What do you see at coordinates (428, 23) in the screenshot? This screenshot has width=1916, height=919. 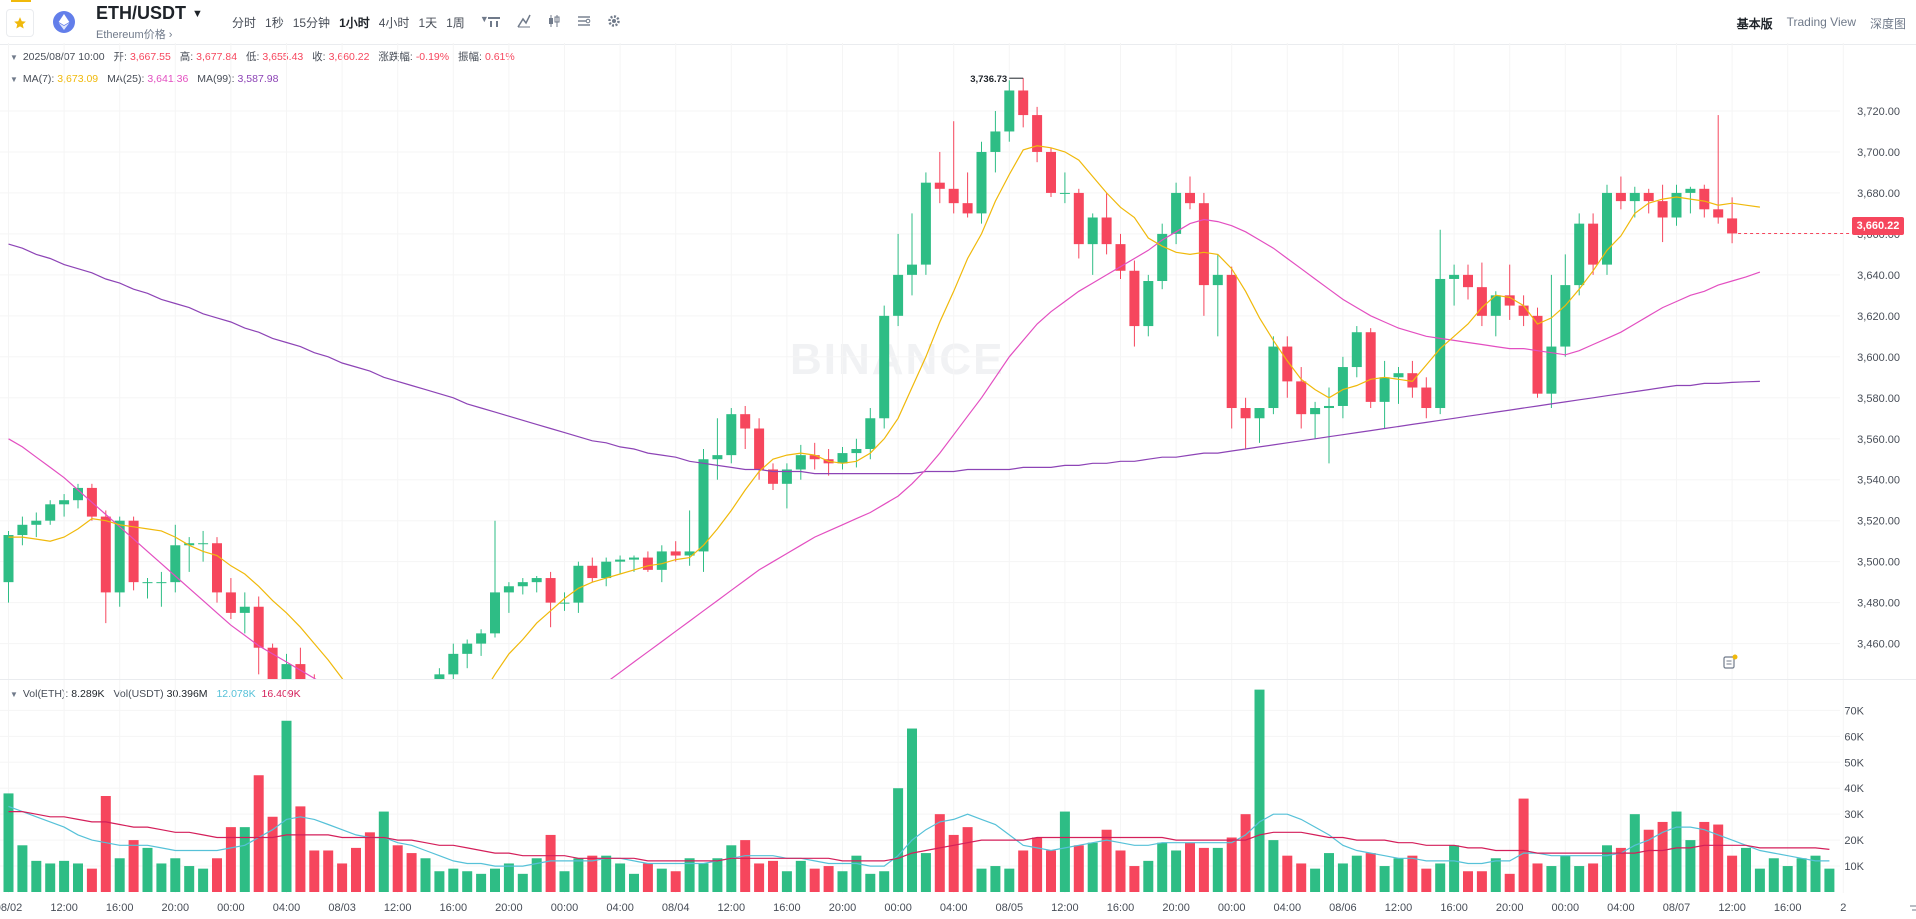 I see `interval-1d: 1天` at bounding box center [428, 23].